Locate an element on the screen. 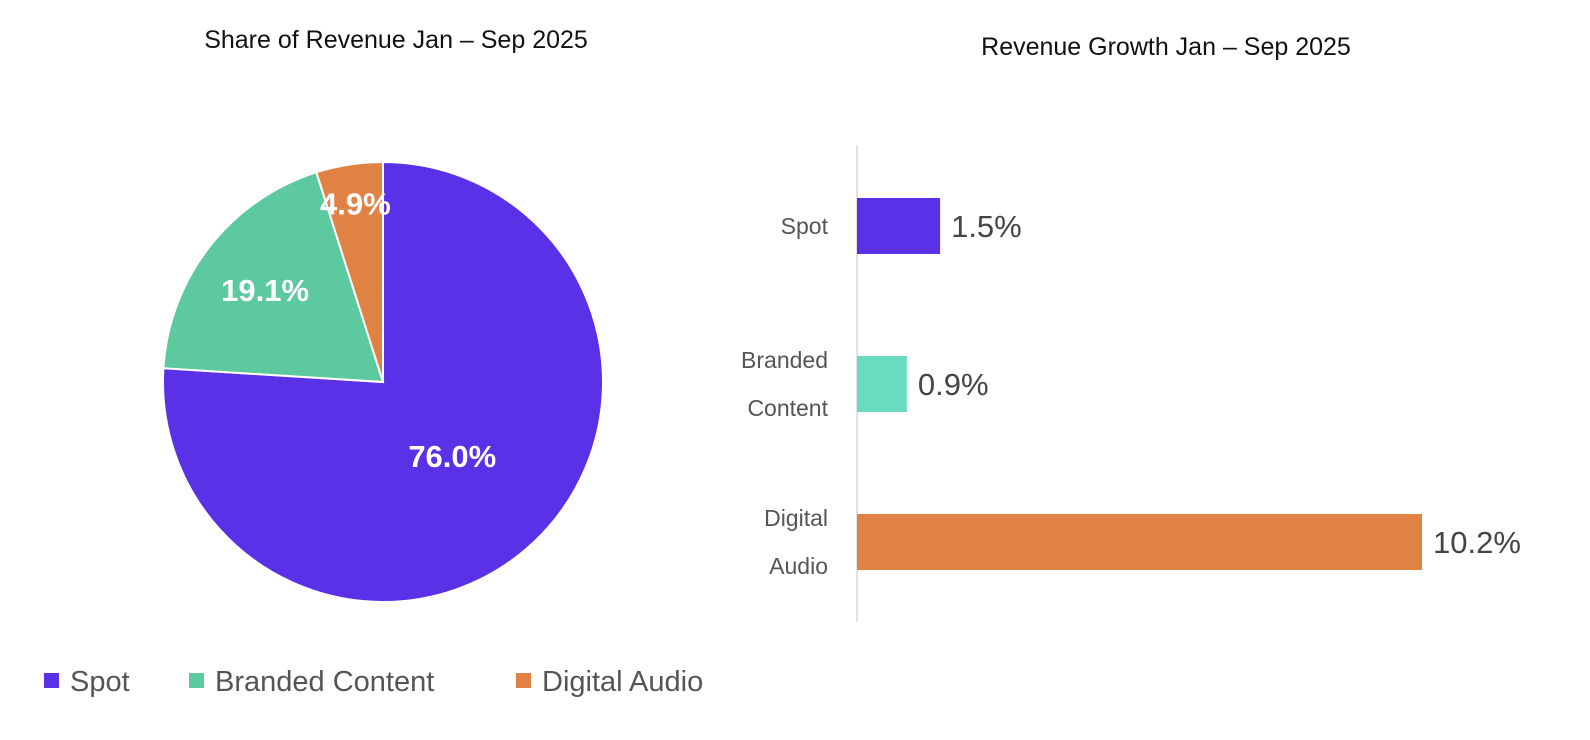 The height and width of the screenshot is (740, 1590). legend-label-spot: Spot is located at coordinates (100, 682).